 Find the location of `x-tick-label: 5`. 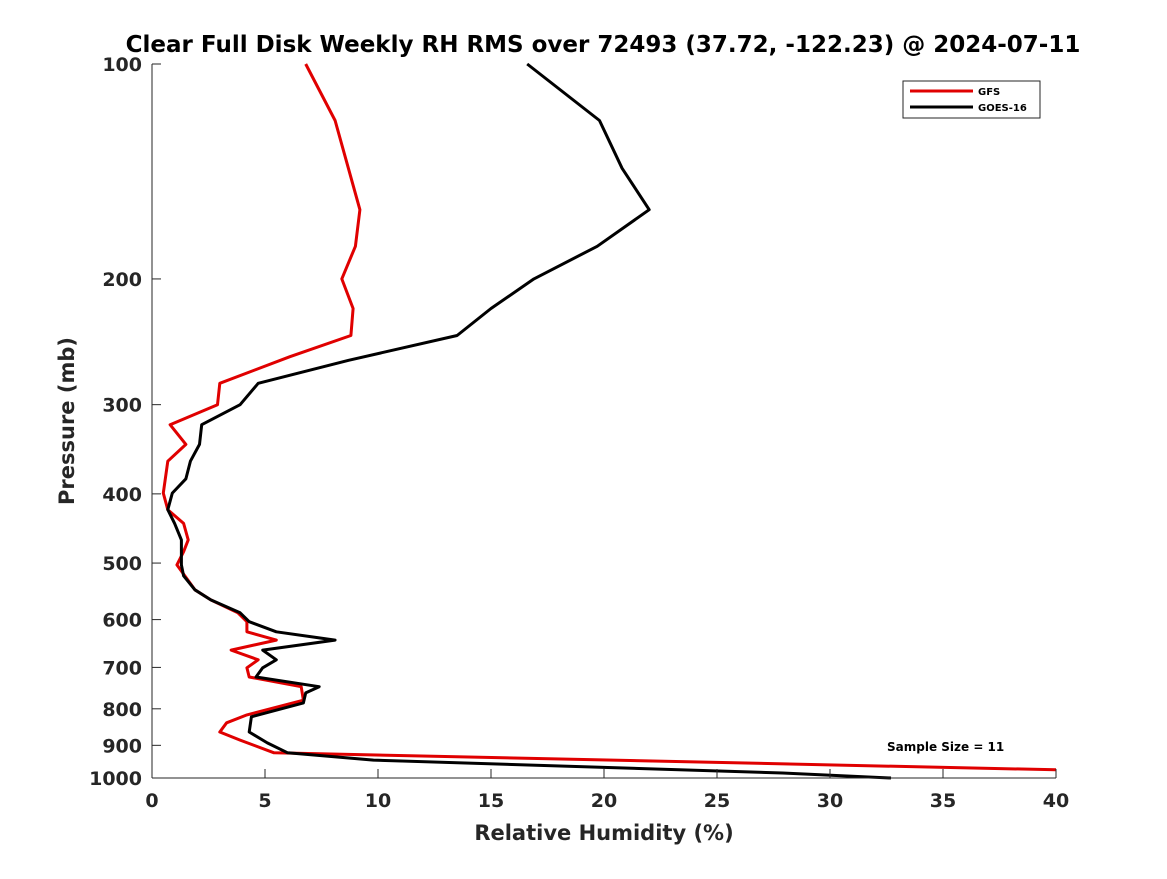

x-tick-label: 5 is located at coordinates (264, 801).